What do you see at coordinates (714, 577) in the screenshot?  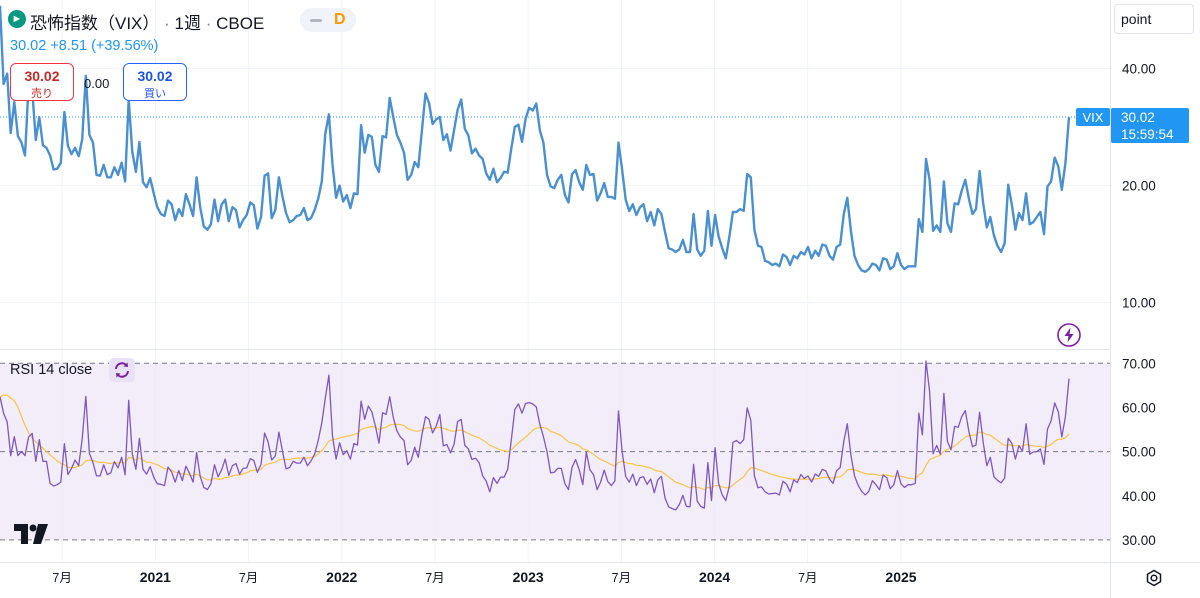 I see `x-tick-label: 2024` at bounding box center [714, 577].